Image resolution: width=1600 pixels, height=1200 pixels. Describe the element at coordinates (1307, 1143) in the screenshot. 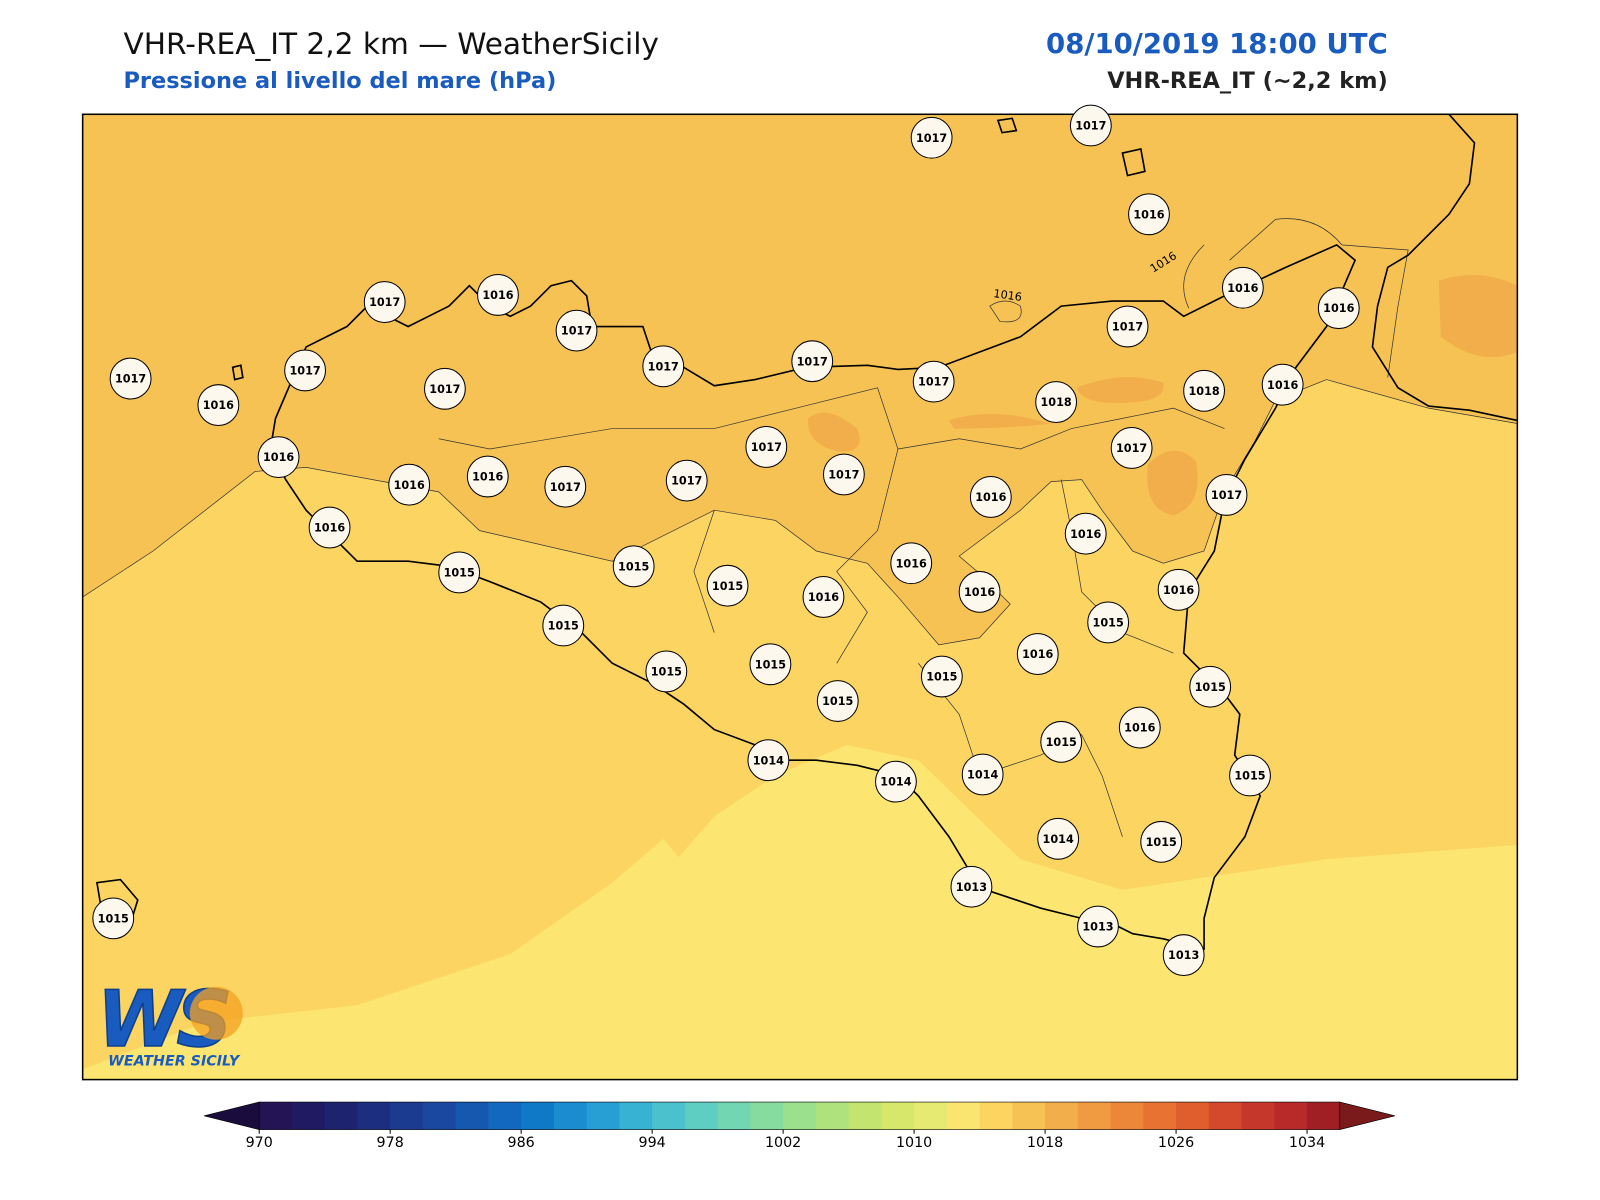

I see `colorbar-tick-label: 1034` at that location.